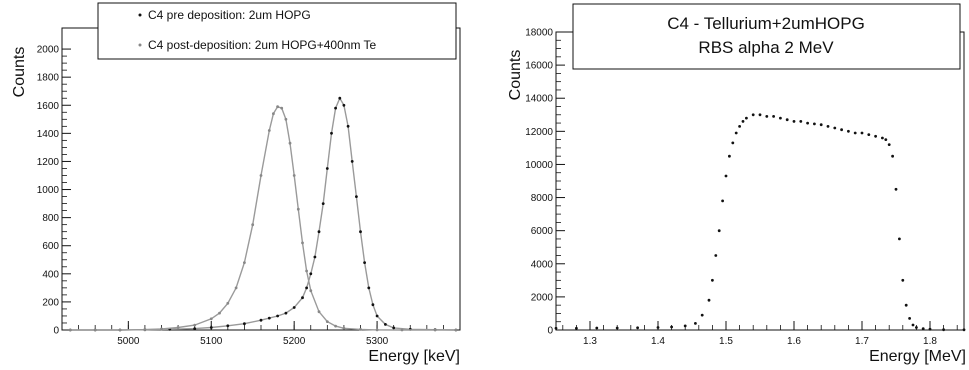 The height and width of the screenshot is (370, 969). I want to click on y-tick-label-1-2: 4000, so click(542, 264).